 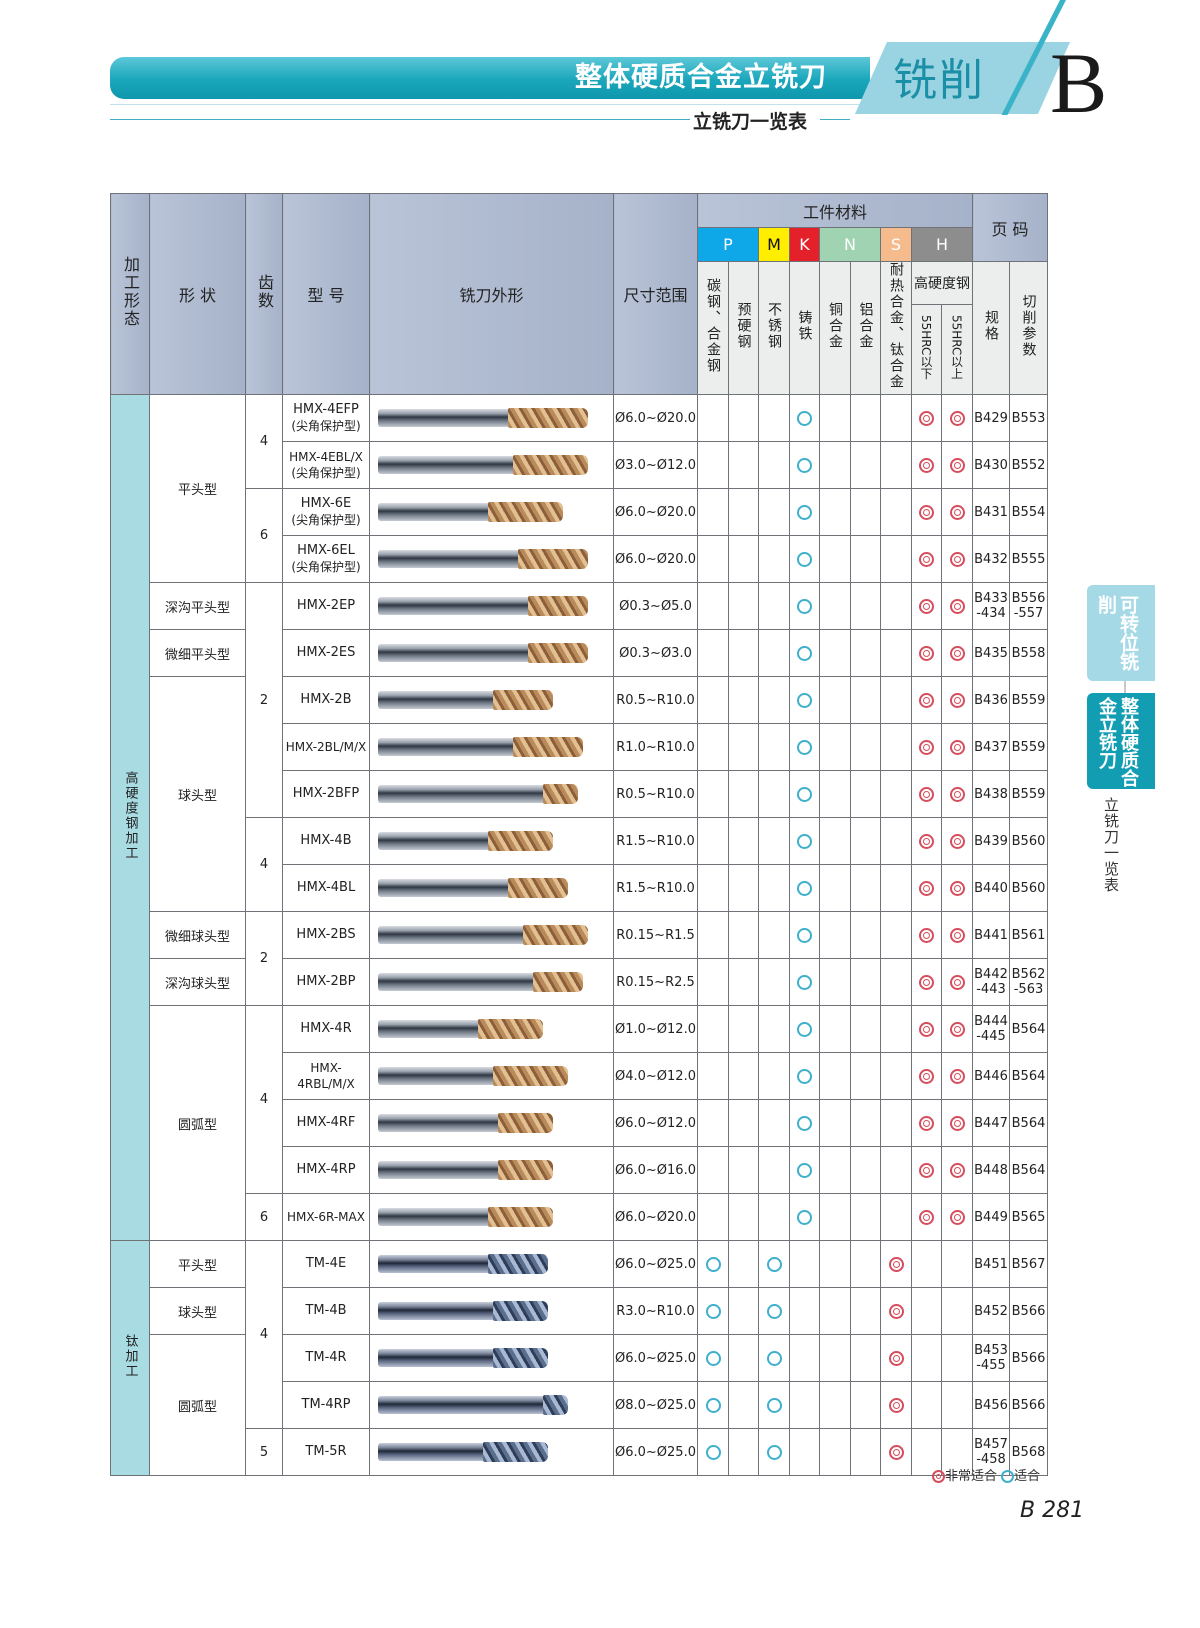 I want to click on cutting-page: B558, so click(x=1028, y=653).